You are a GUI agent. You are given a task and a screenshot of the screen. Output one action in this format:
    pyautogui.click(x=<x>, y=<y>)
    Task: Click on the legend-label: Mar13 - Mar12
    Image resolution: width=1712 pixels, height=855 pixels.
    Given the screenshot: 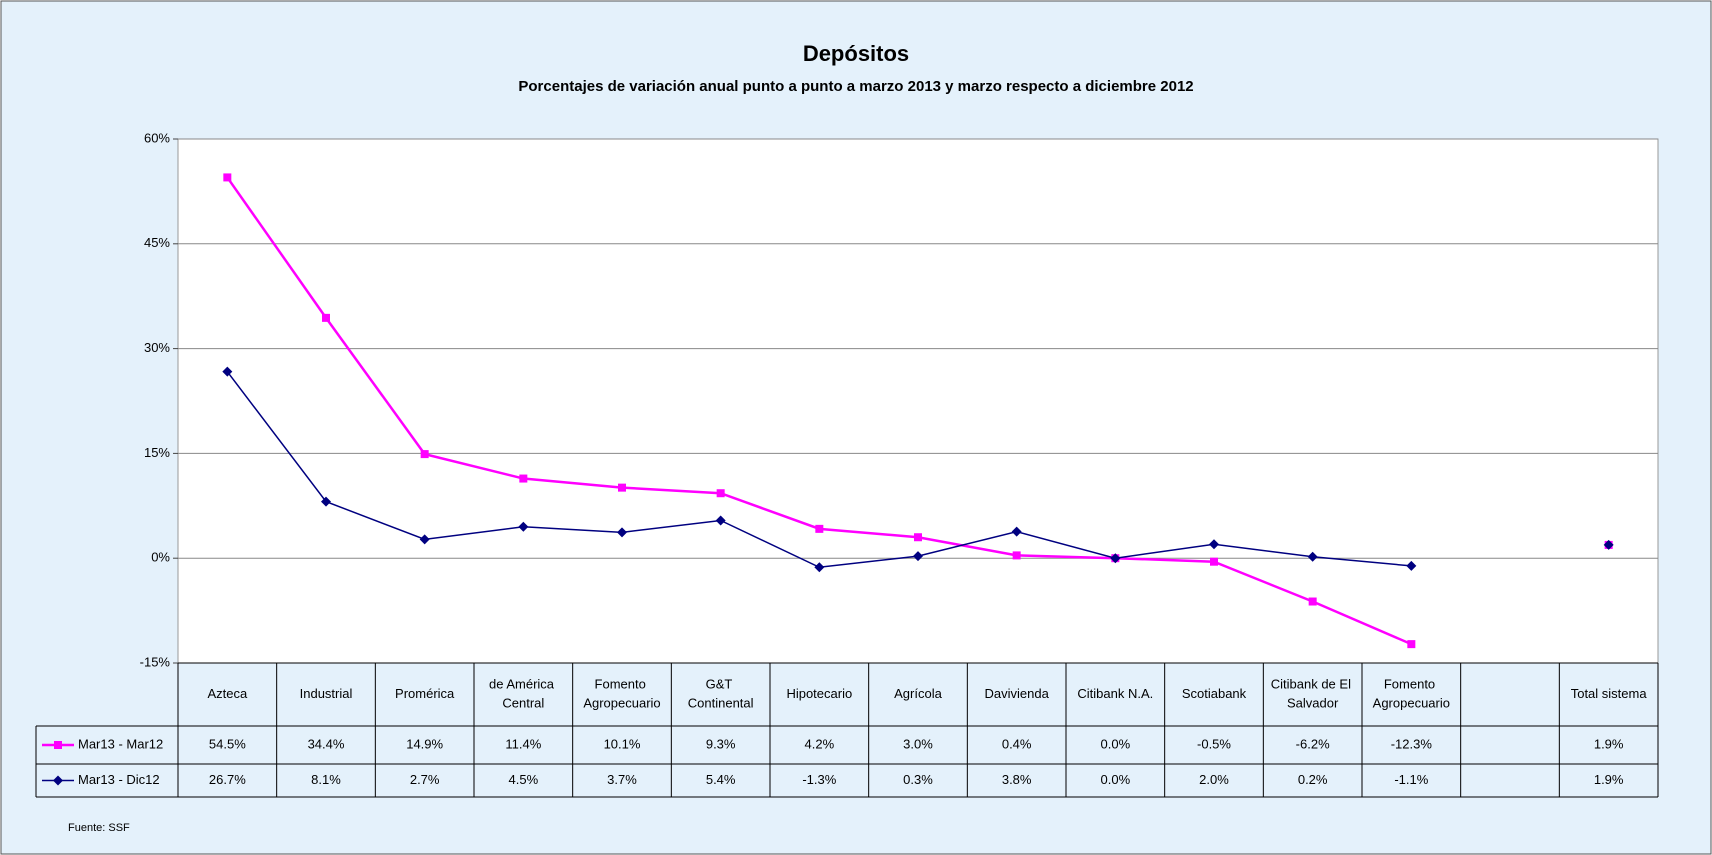 What is the action you would take?
    pyautogui.click(x=120, y=743)
    